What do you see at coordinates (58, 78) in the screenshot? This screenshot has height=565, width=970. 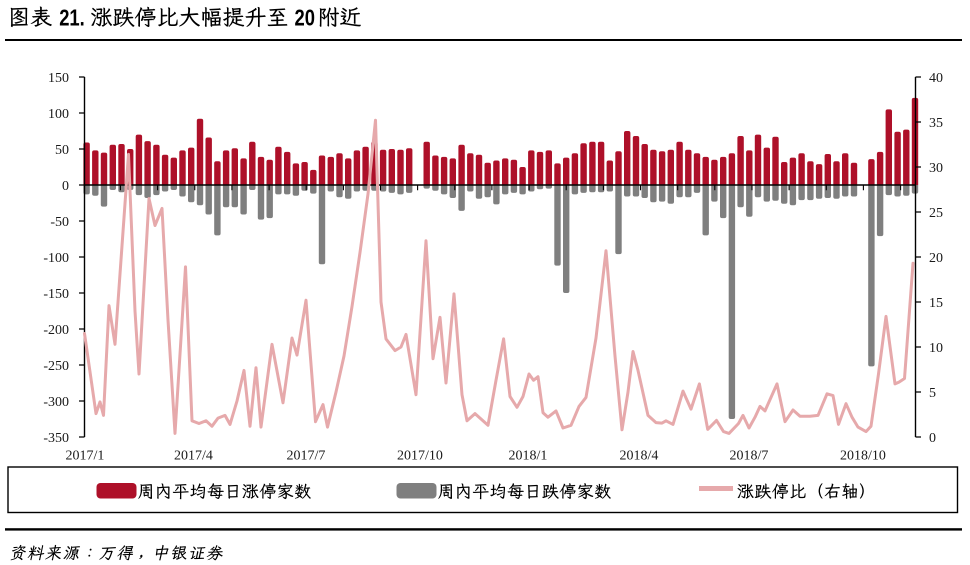 I see `svg-text: 150` at bounding box center [58, 78].